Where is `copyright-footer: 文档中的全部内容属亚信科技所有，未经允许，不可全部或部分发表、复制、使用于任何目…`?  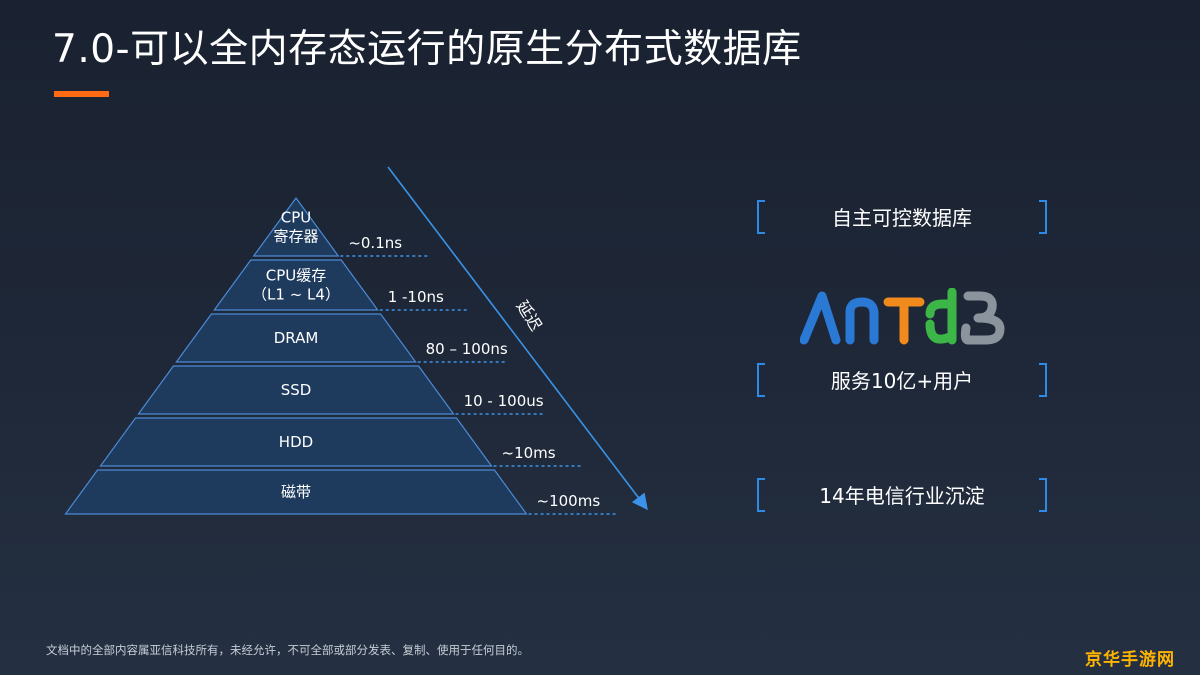
copyright-footer: 文档中的全部内容属亚信科技所有，未经允许，不可全部或部分发表、复制、使用于任何目… is located at coordinates (287, 650).